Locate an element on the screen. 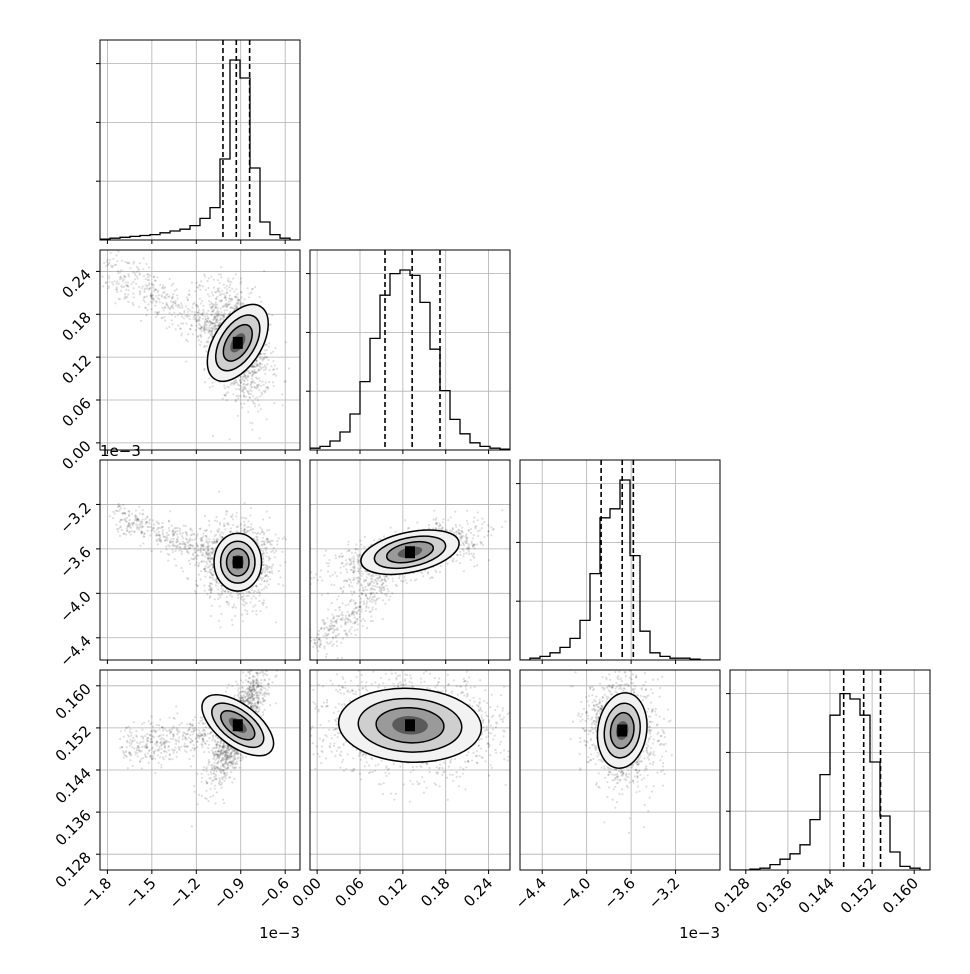 This screenshot has width=970, height=974. panel-frame is located at coordinates (200, 350).